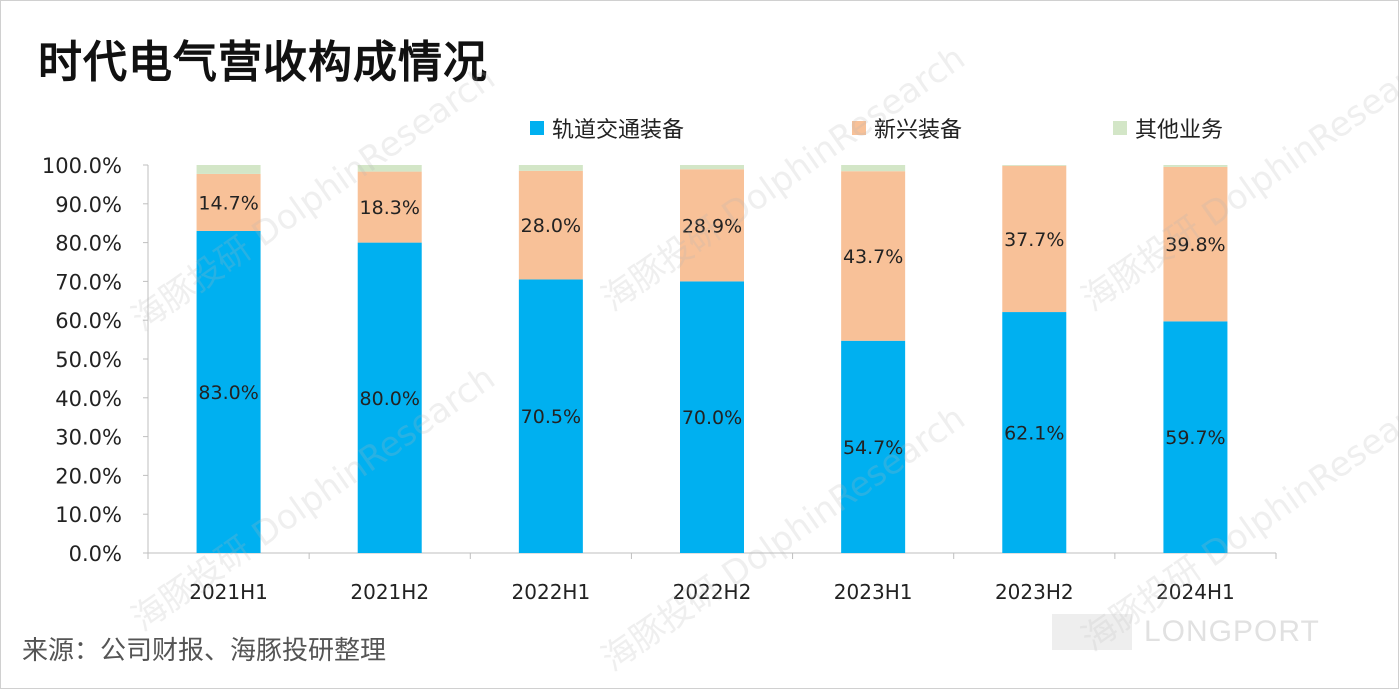 Image resolution: width=1399 pixels, height=689 pixels. What do you see at coordinates (712, 592) in the screenshot?
I see `x-tick-label: 2022H2` at bounding box center [712, 592].